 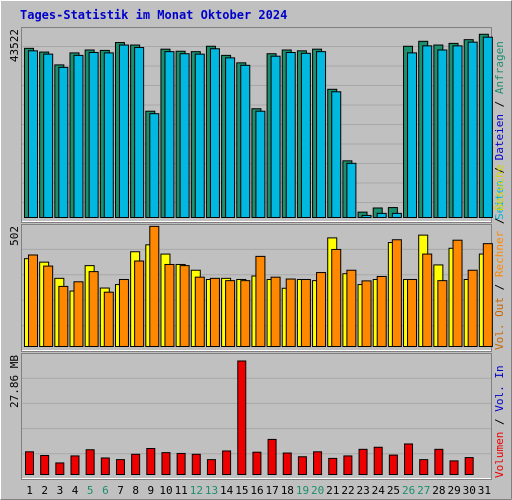 I want to click on x-tick-label: 3, so click(x=60, y=490).